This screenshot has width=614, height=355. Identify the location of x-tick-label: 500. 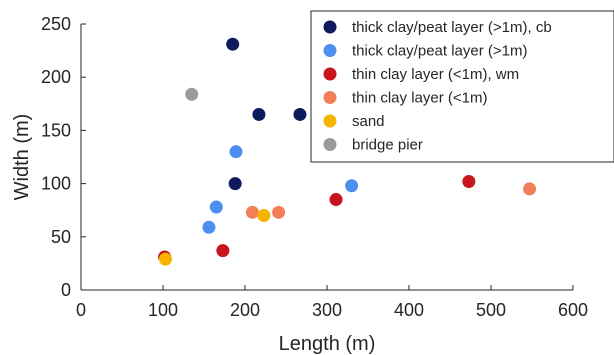
(491, 310).